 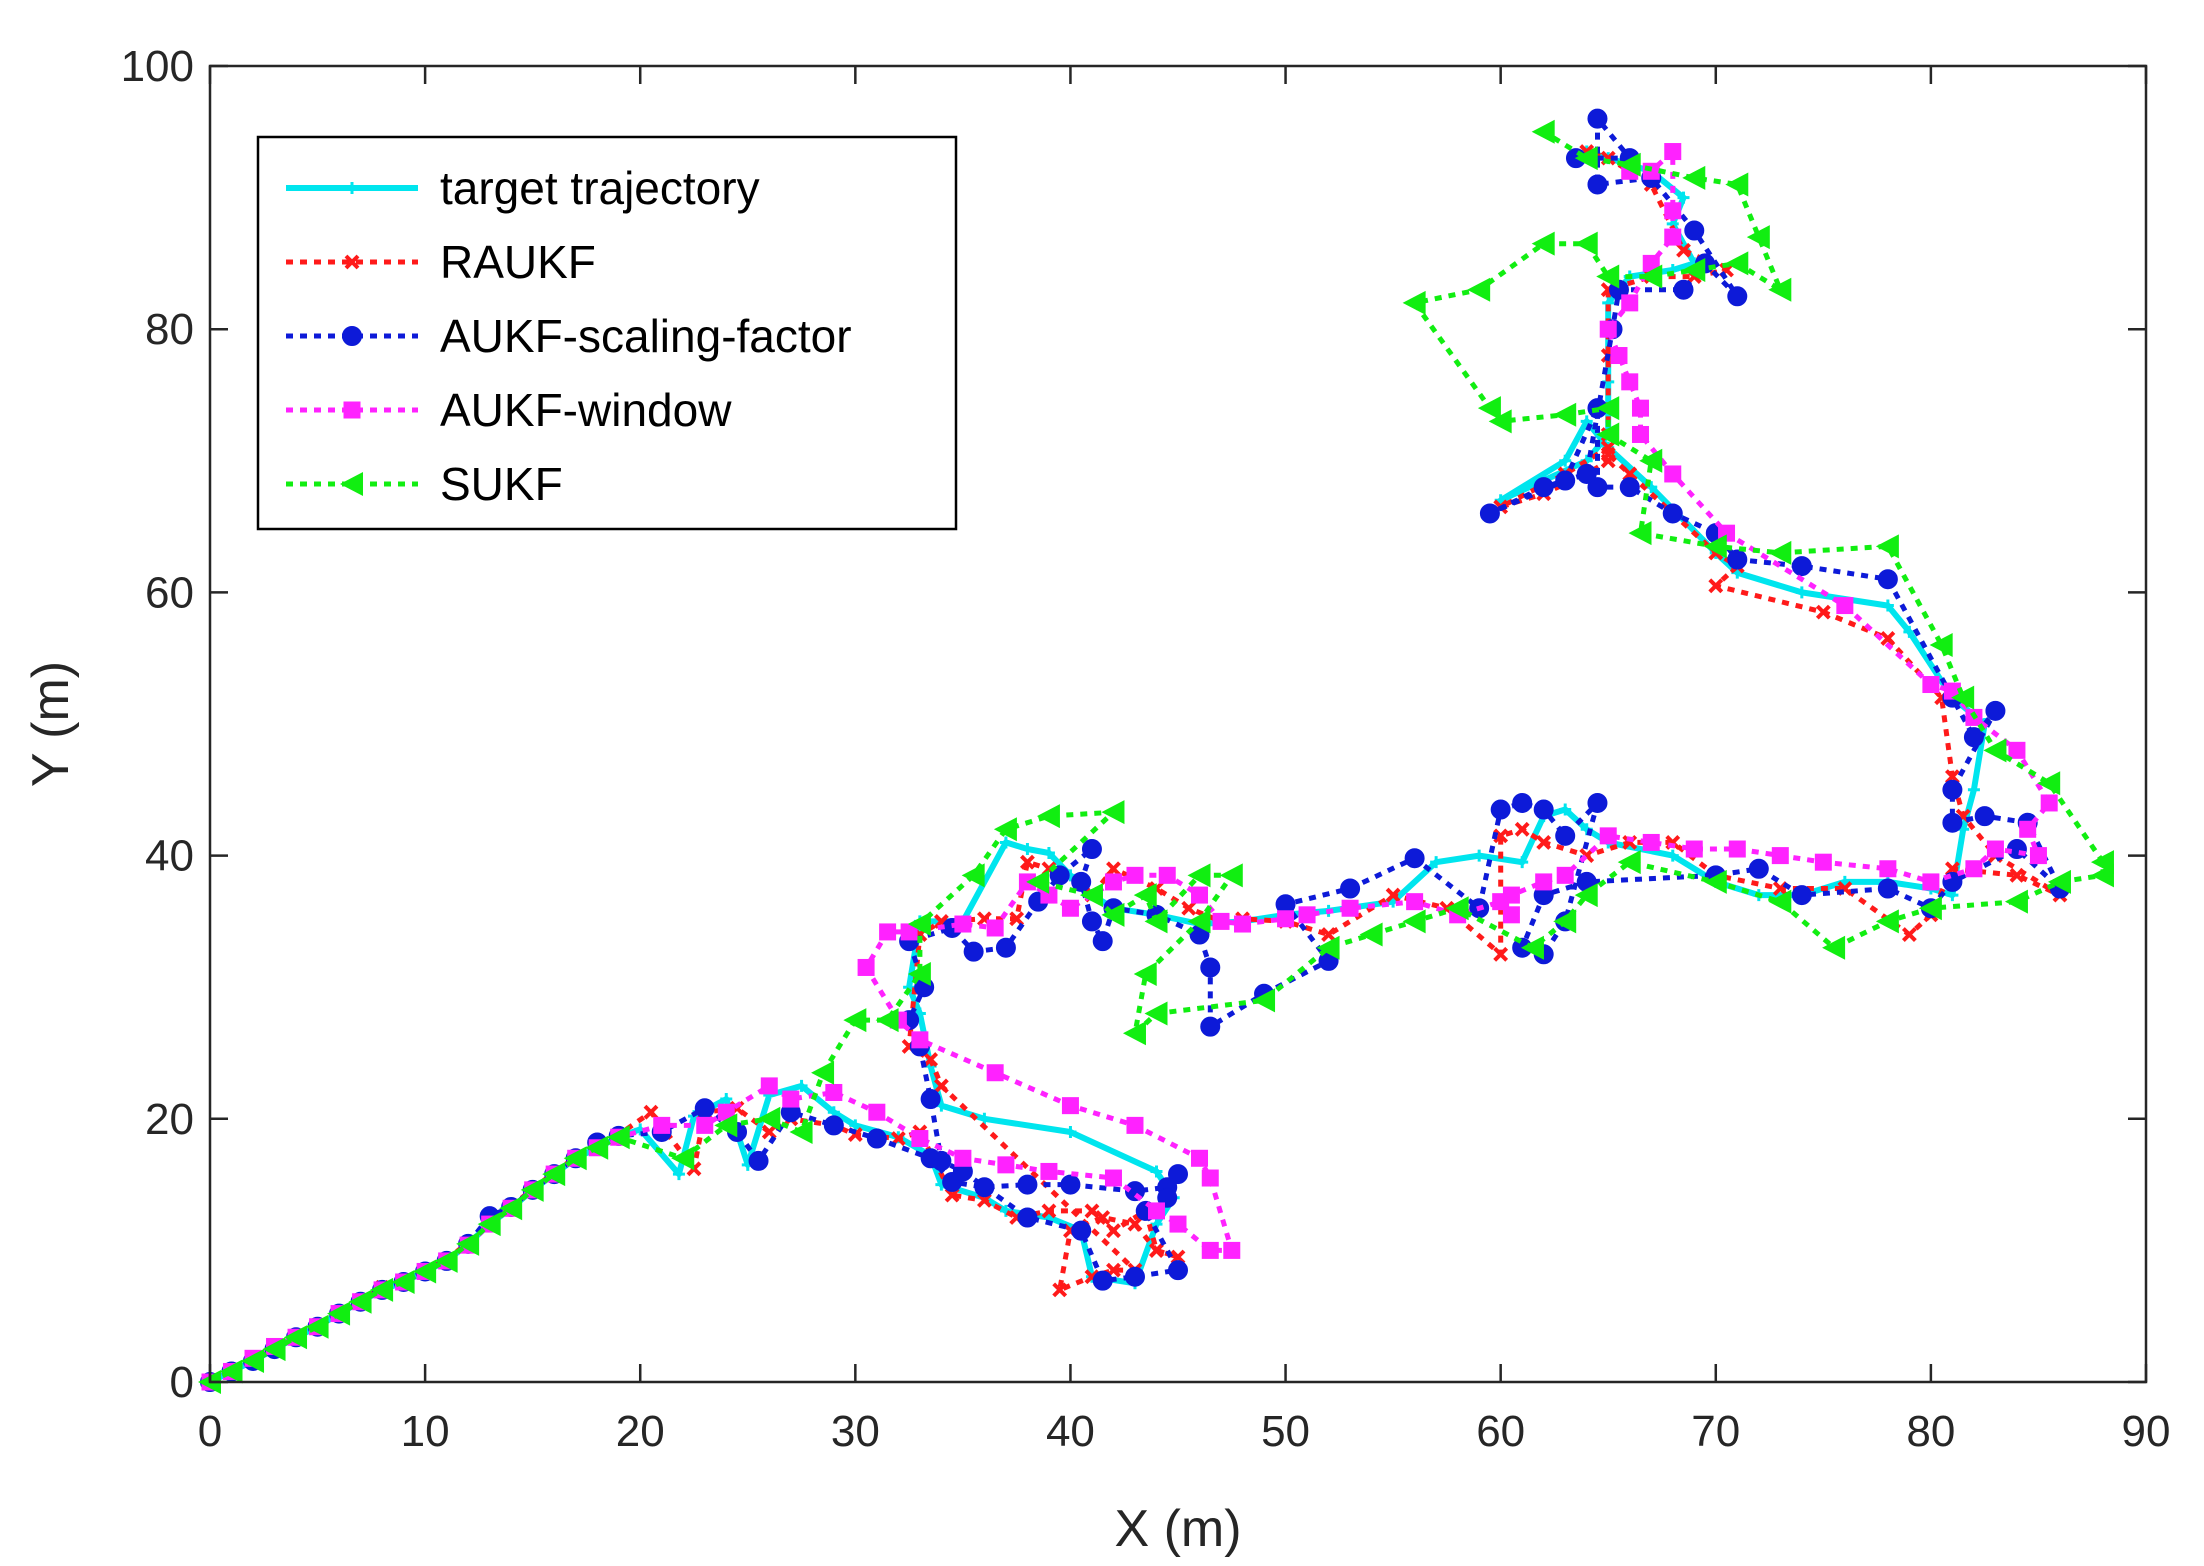 I want to click on x-tick-label: 60, so click(x=1500, y=1431).